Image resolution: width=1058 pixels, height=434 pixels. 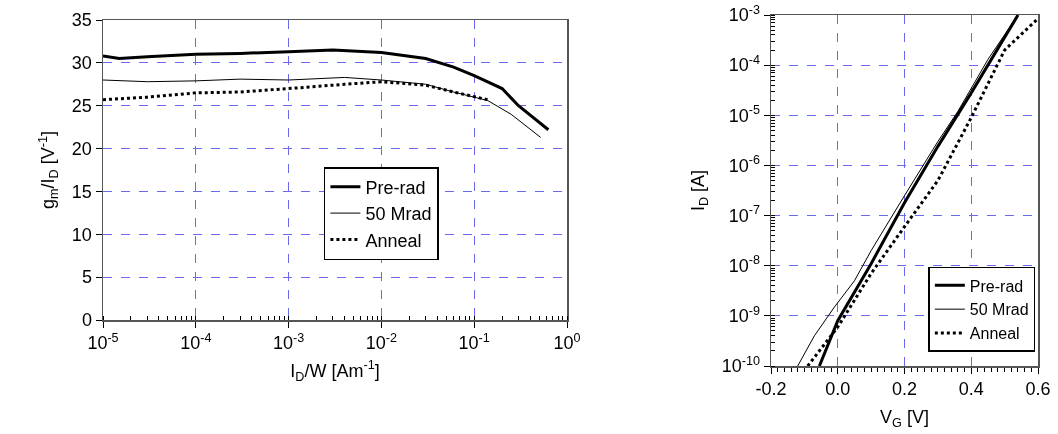 What do you see at coordinates (838, 389) in the screenshot?
I see `x-tick-label: 0.0` at bounding box center [838, 389].